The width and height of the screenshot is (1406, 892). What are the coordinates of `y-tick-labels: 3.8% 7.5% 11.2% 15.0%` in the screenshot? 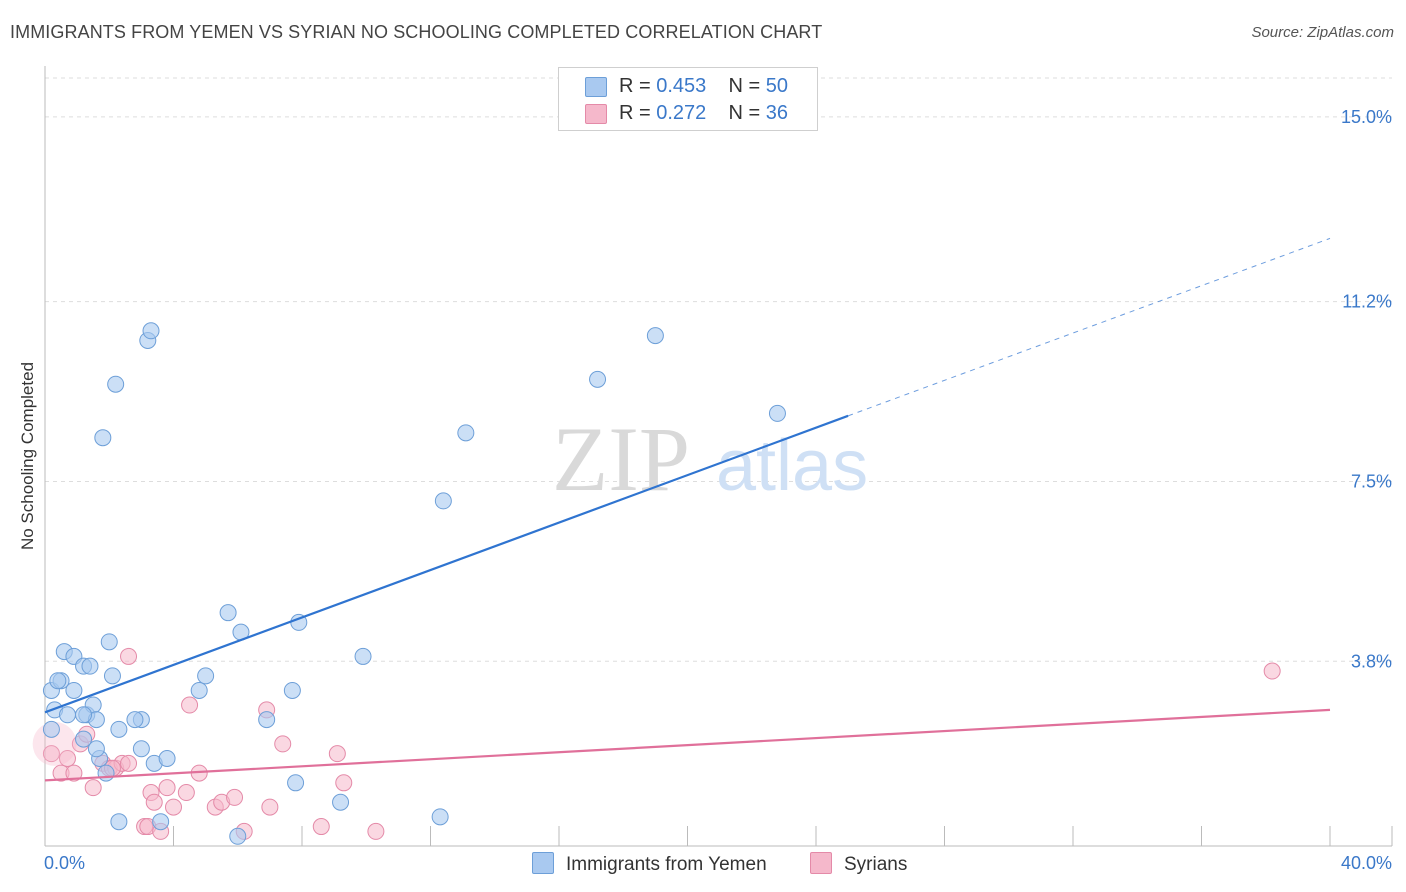 It's located at (1366, 389).